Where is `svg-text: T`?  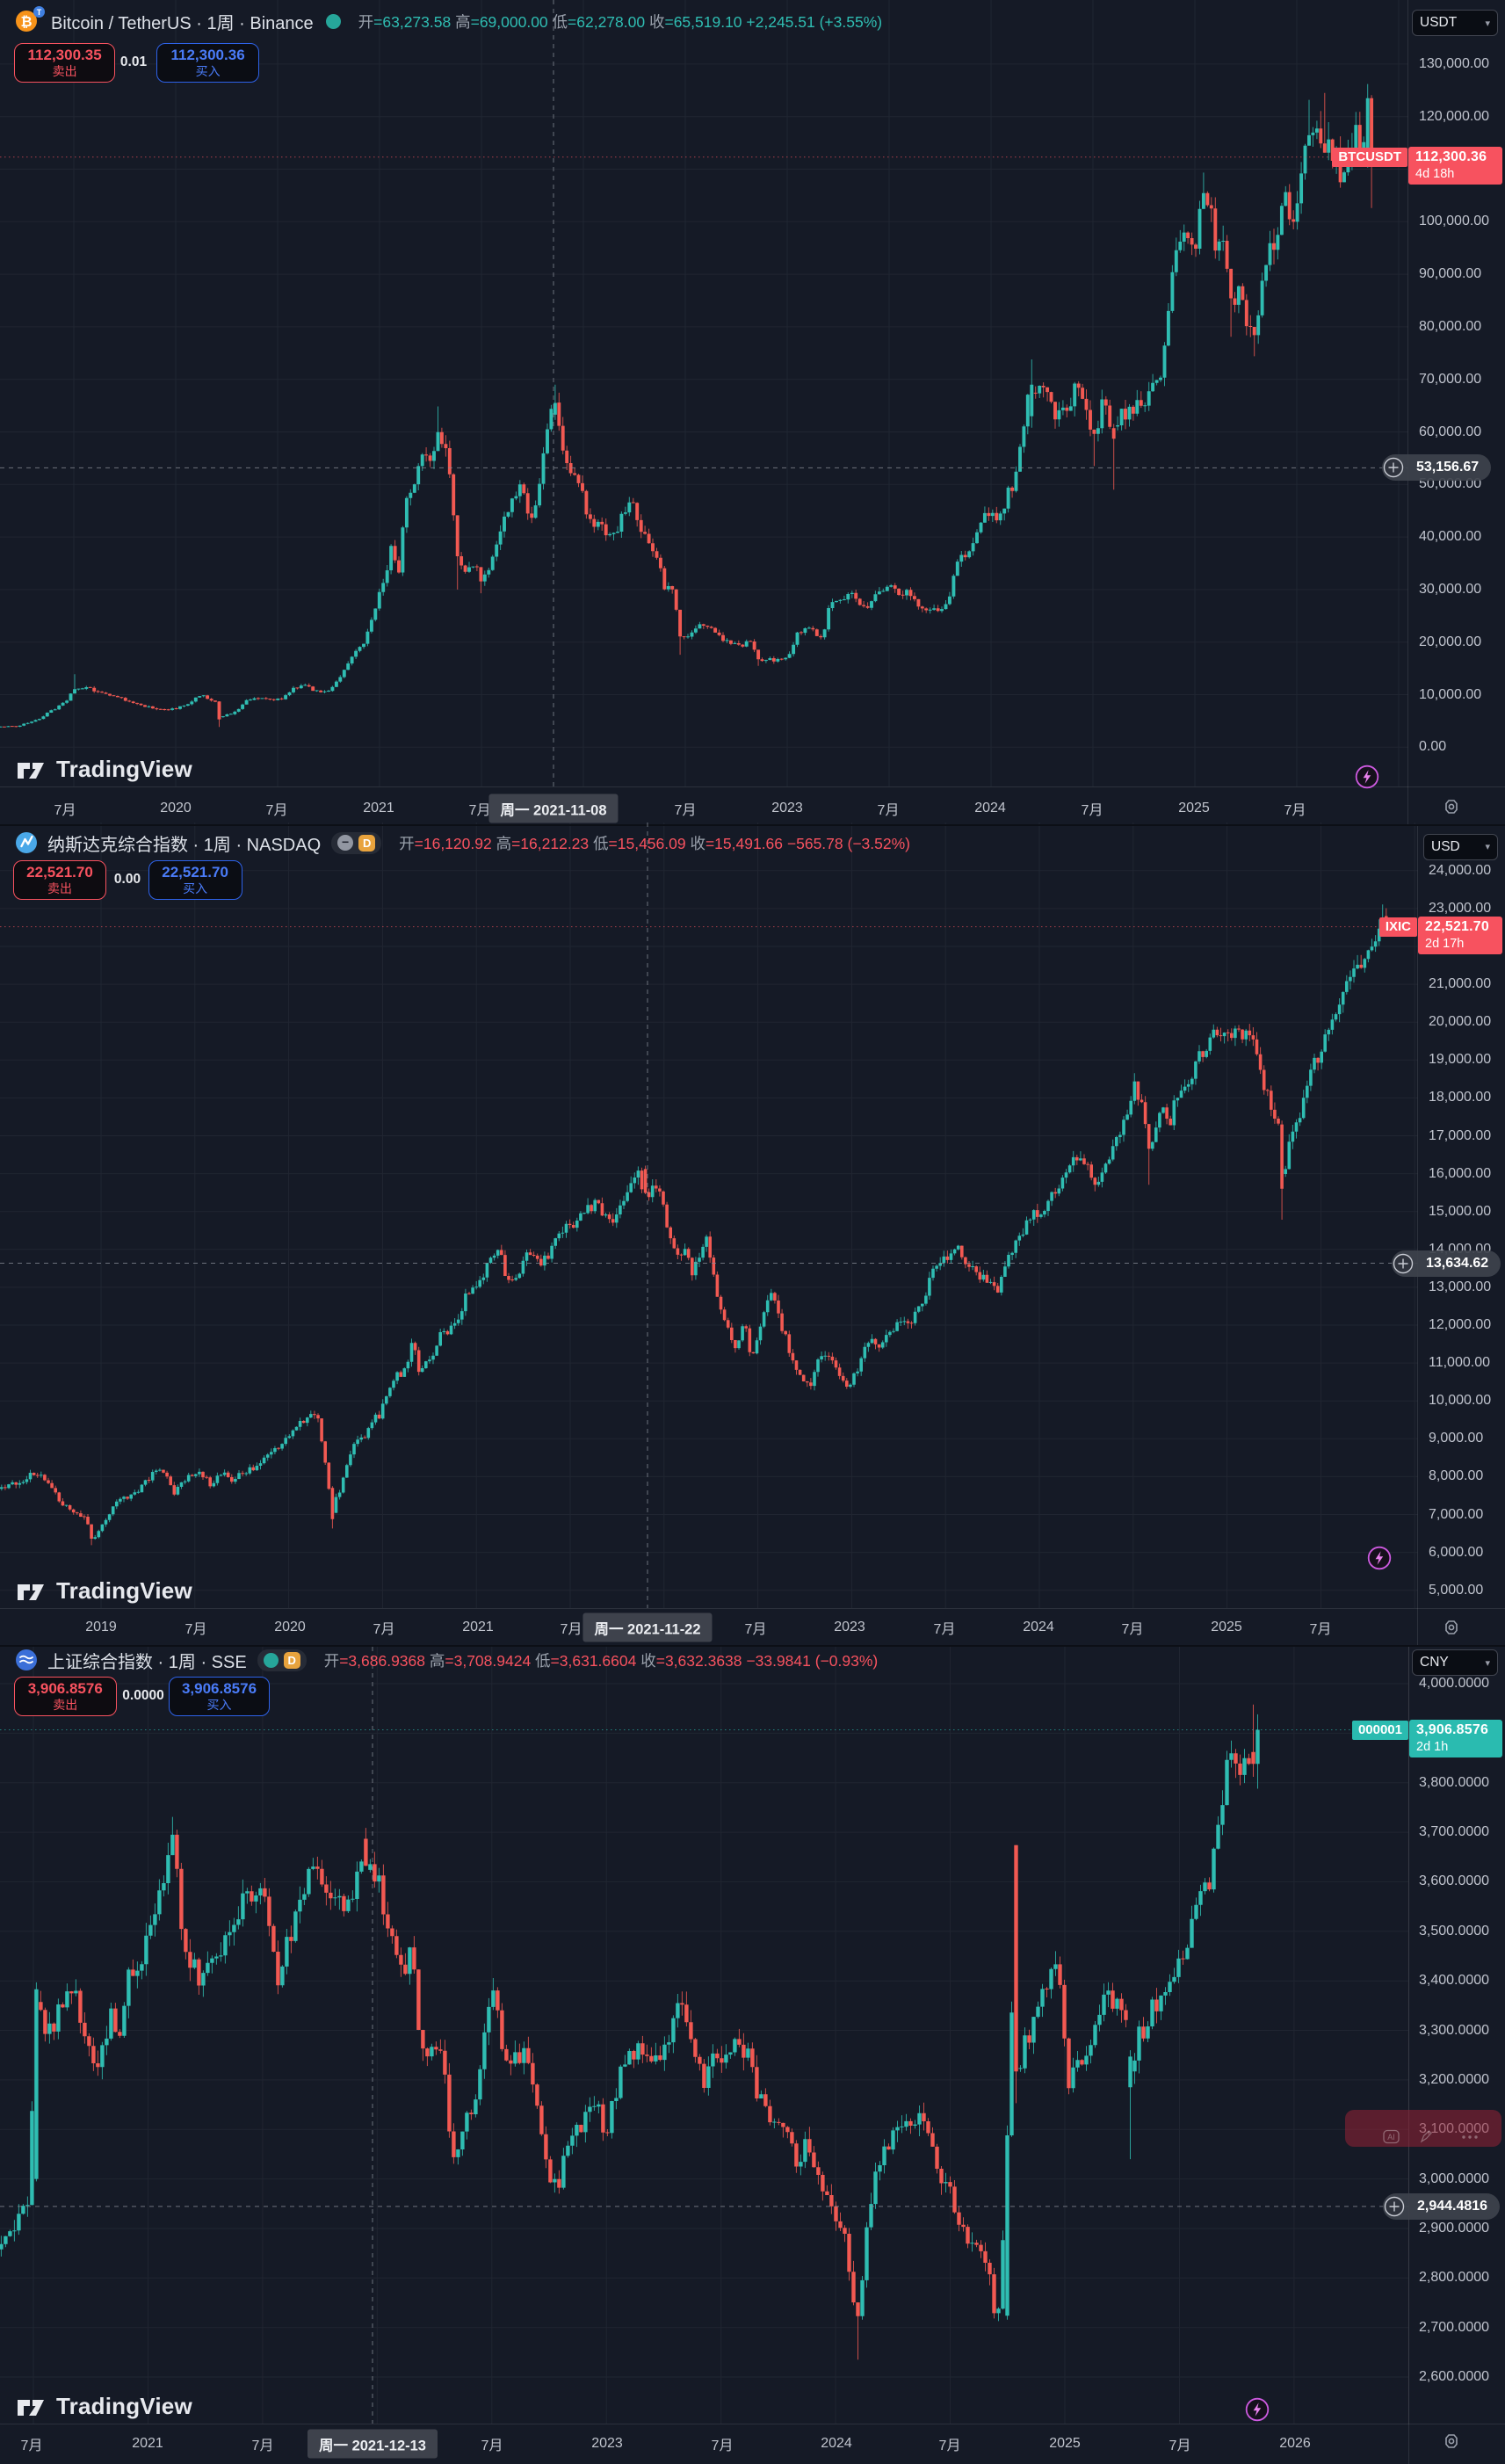
svg-text: T is located at coordinates (39, 12).